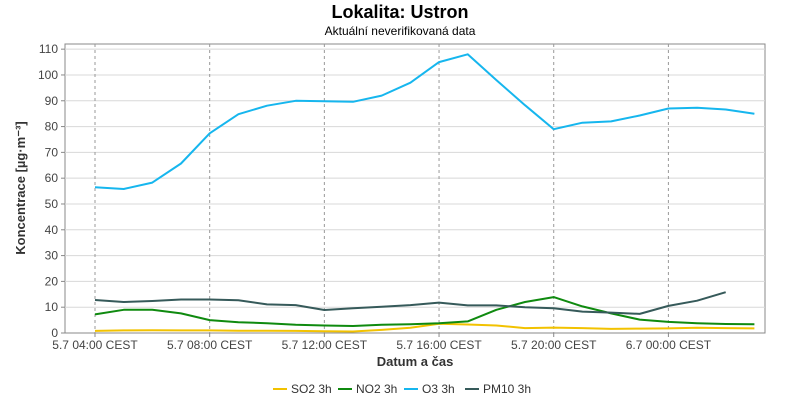 Image resolution: width=800 pixels, height=400 pixels. Describe the element at coordinates (52, 230) in the screenshot. I see `y-tick-label: 40` at that location.